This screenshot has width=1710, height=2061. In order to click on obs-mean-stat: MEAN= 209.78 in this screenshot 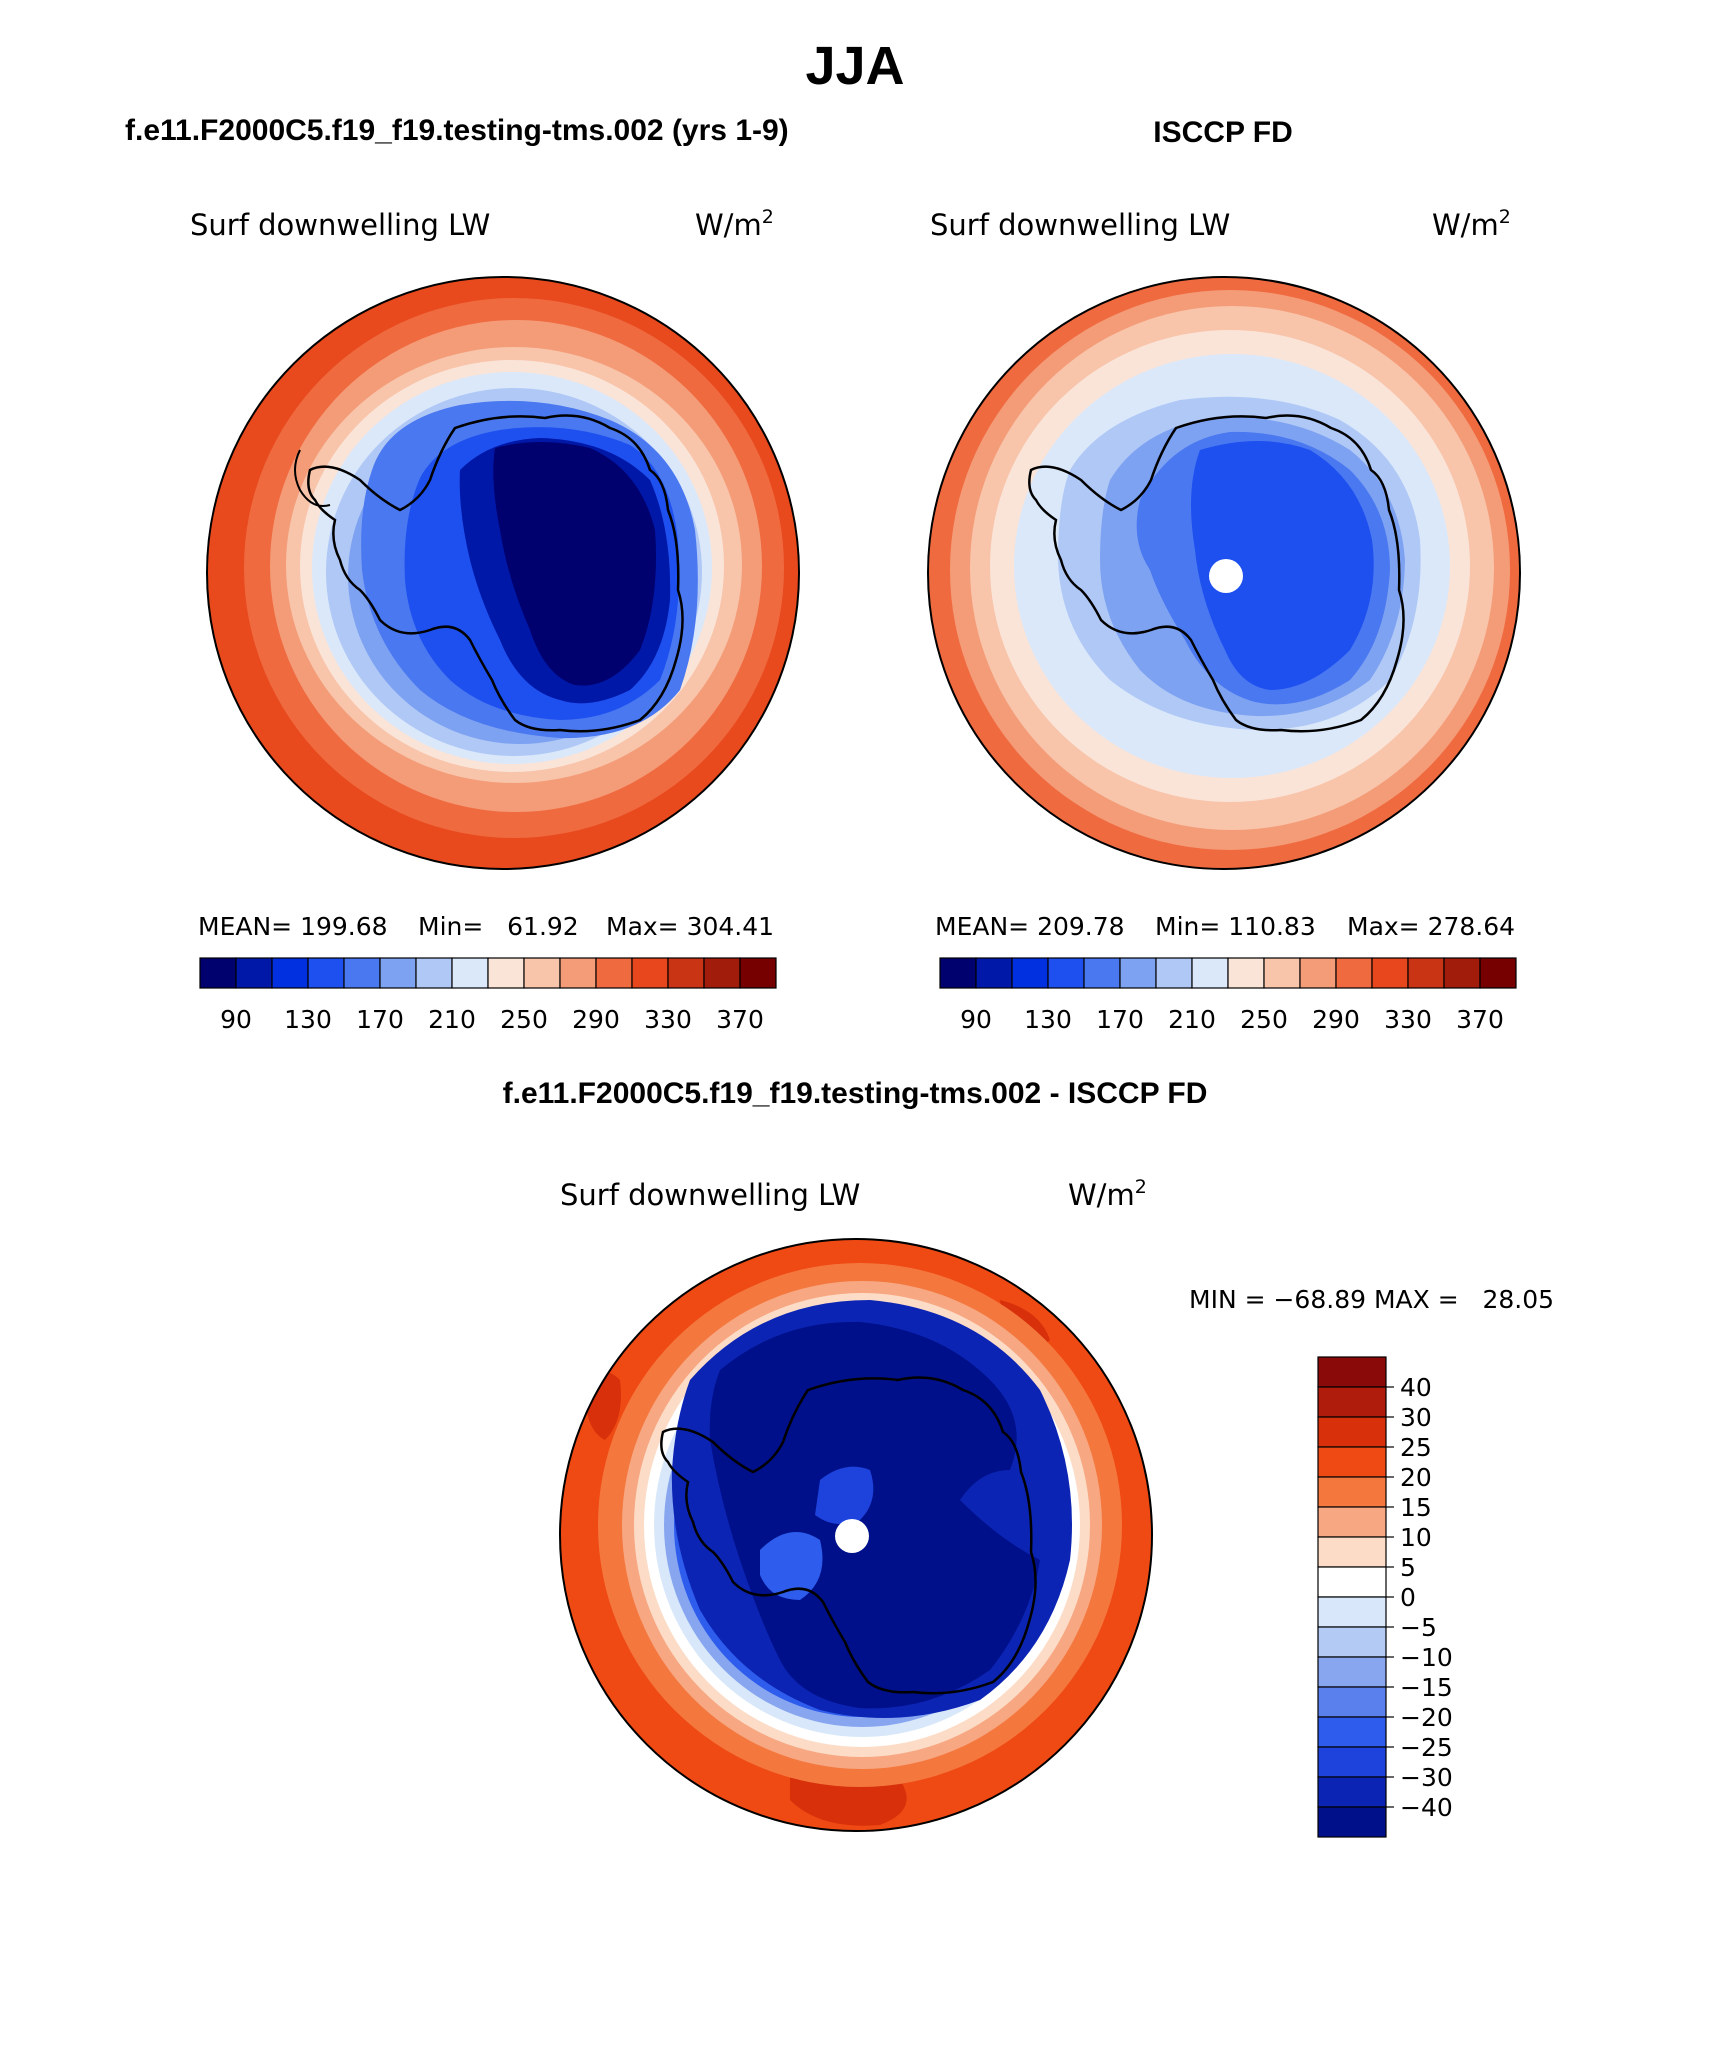, I will do `click(1030, 926)`.